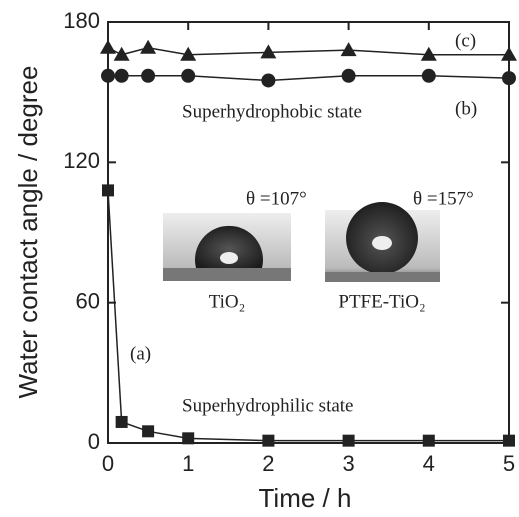  Describe the element at coordinates (276, 198) in the screenshot. I see `annotation: θ =107°` at that location.